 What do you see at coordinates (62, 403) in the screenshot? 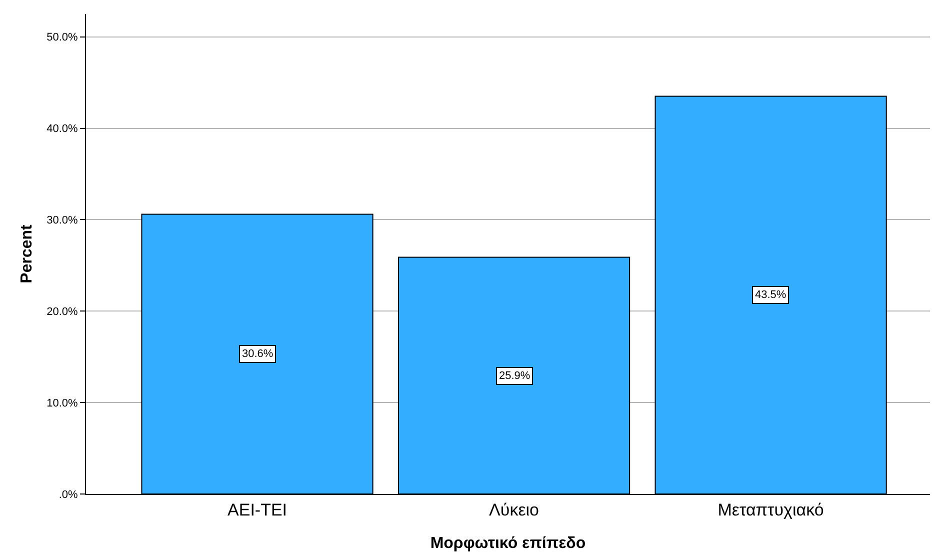
I see `y-tick-label: 10.0%` at bounding box center [62, 403].